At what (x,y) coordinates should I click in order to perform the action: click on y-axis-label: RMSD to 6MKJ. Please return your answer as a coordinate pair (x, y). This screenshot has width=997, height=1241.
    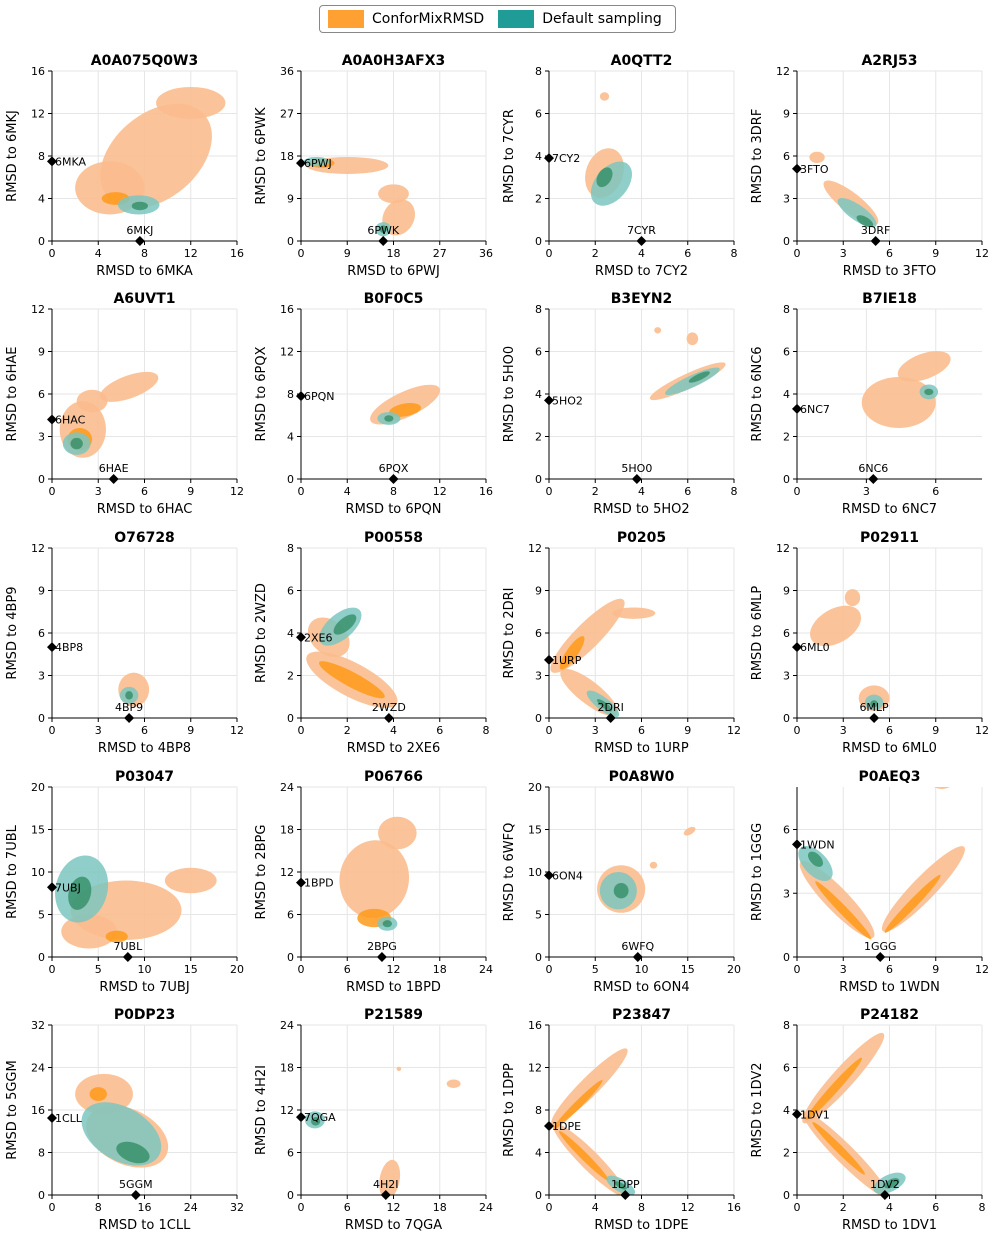
    Looking at the image, I should click on (12, 156).